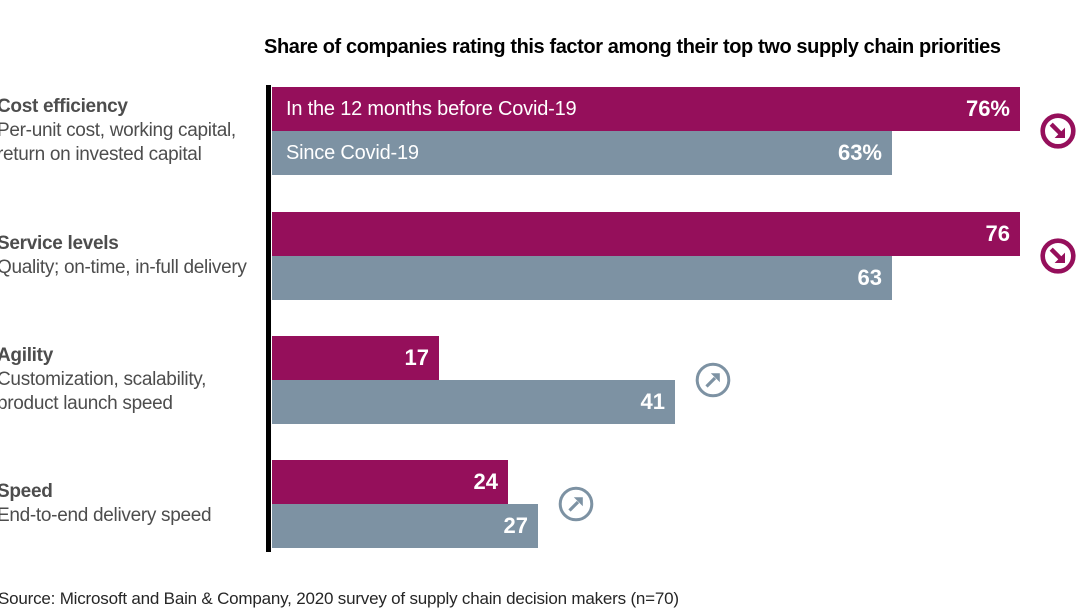  I want to click on bar-pair: 76 63, so click(646, 256).